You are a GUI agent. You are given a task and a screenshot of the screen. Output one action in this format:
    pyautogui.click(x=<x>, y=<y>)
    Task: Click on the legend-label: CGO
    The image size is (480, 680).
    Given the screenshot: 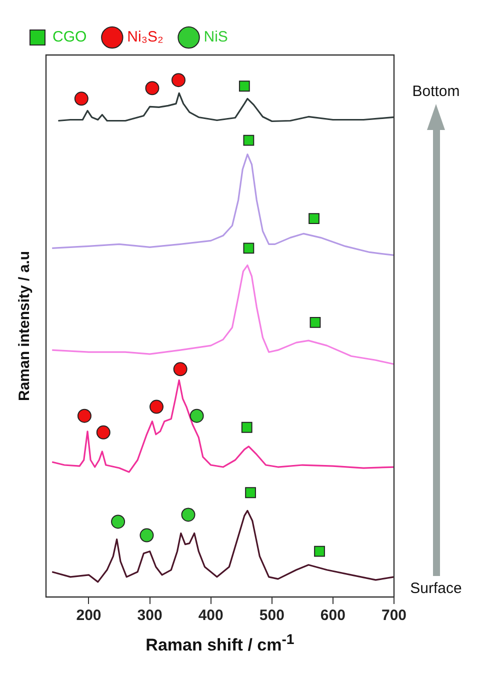 What is the action you would take?
    pyautogui.click(x=69, y=37)
    